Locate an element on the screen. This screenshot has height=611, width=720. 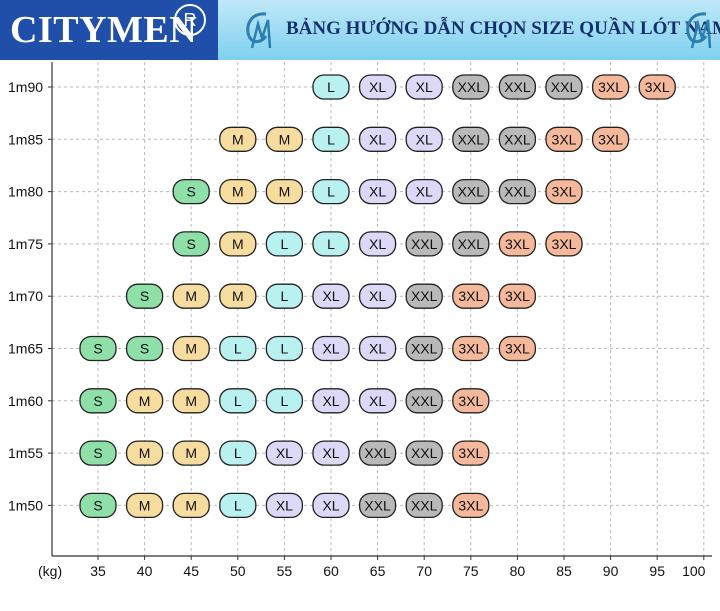
height-label: 1m85 is located at coordinates (25, 139).